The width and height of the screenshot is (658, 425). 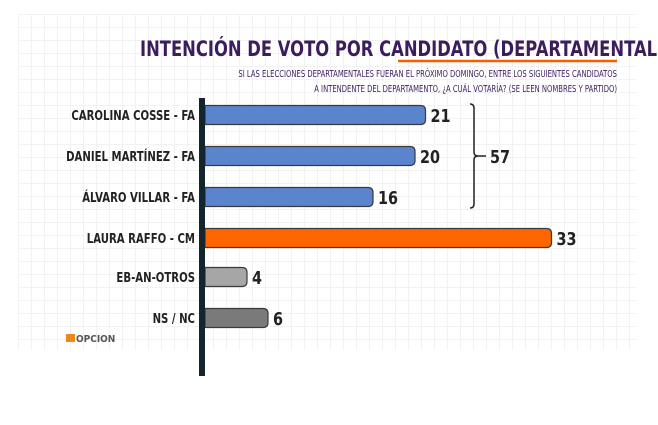 I want to click on category-label: DANIEL MARTÍNEZ - FA, so click(x=130, y=156).